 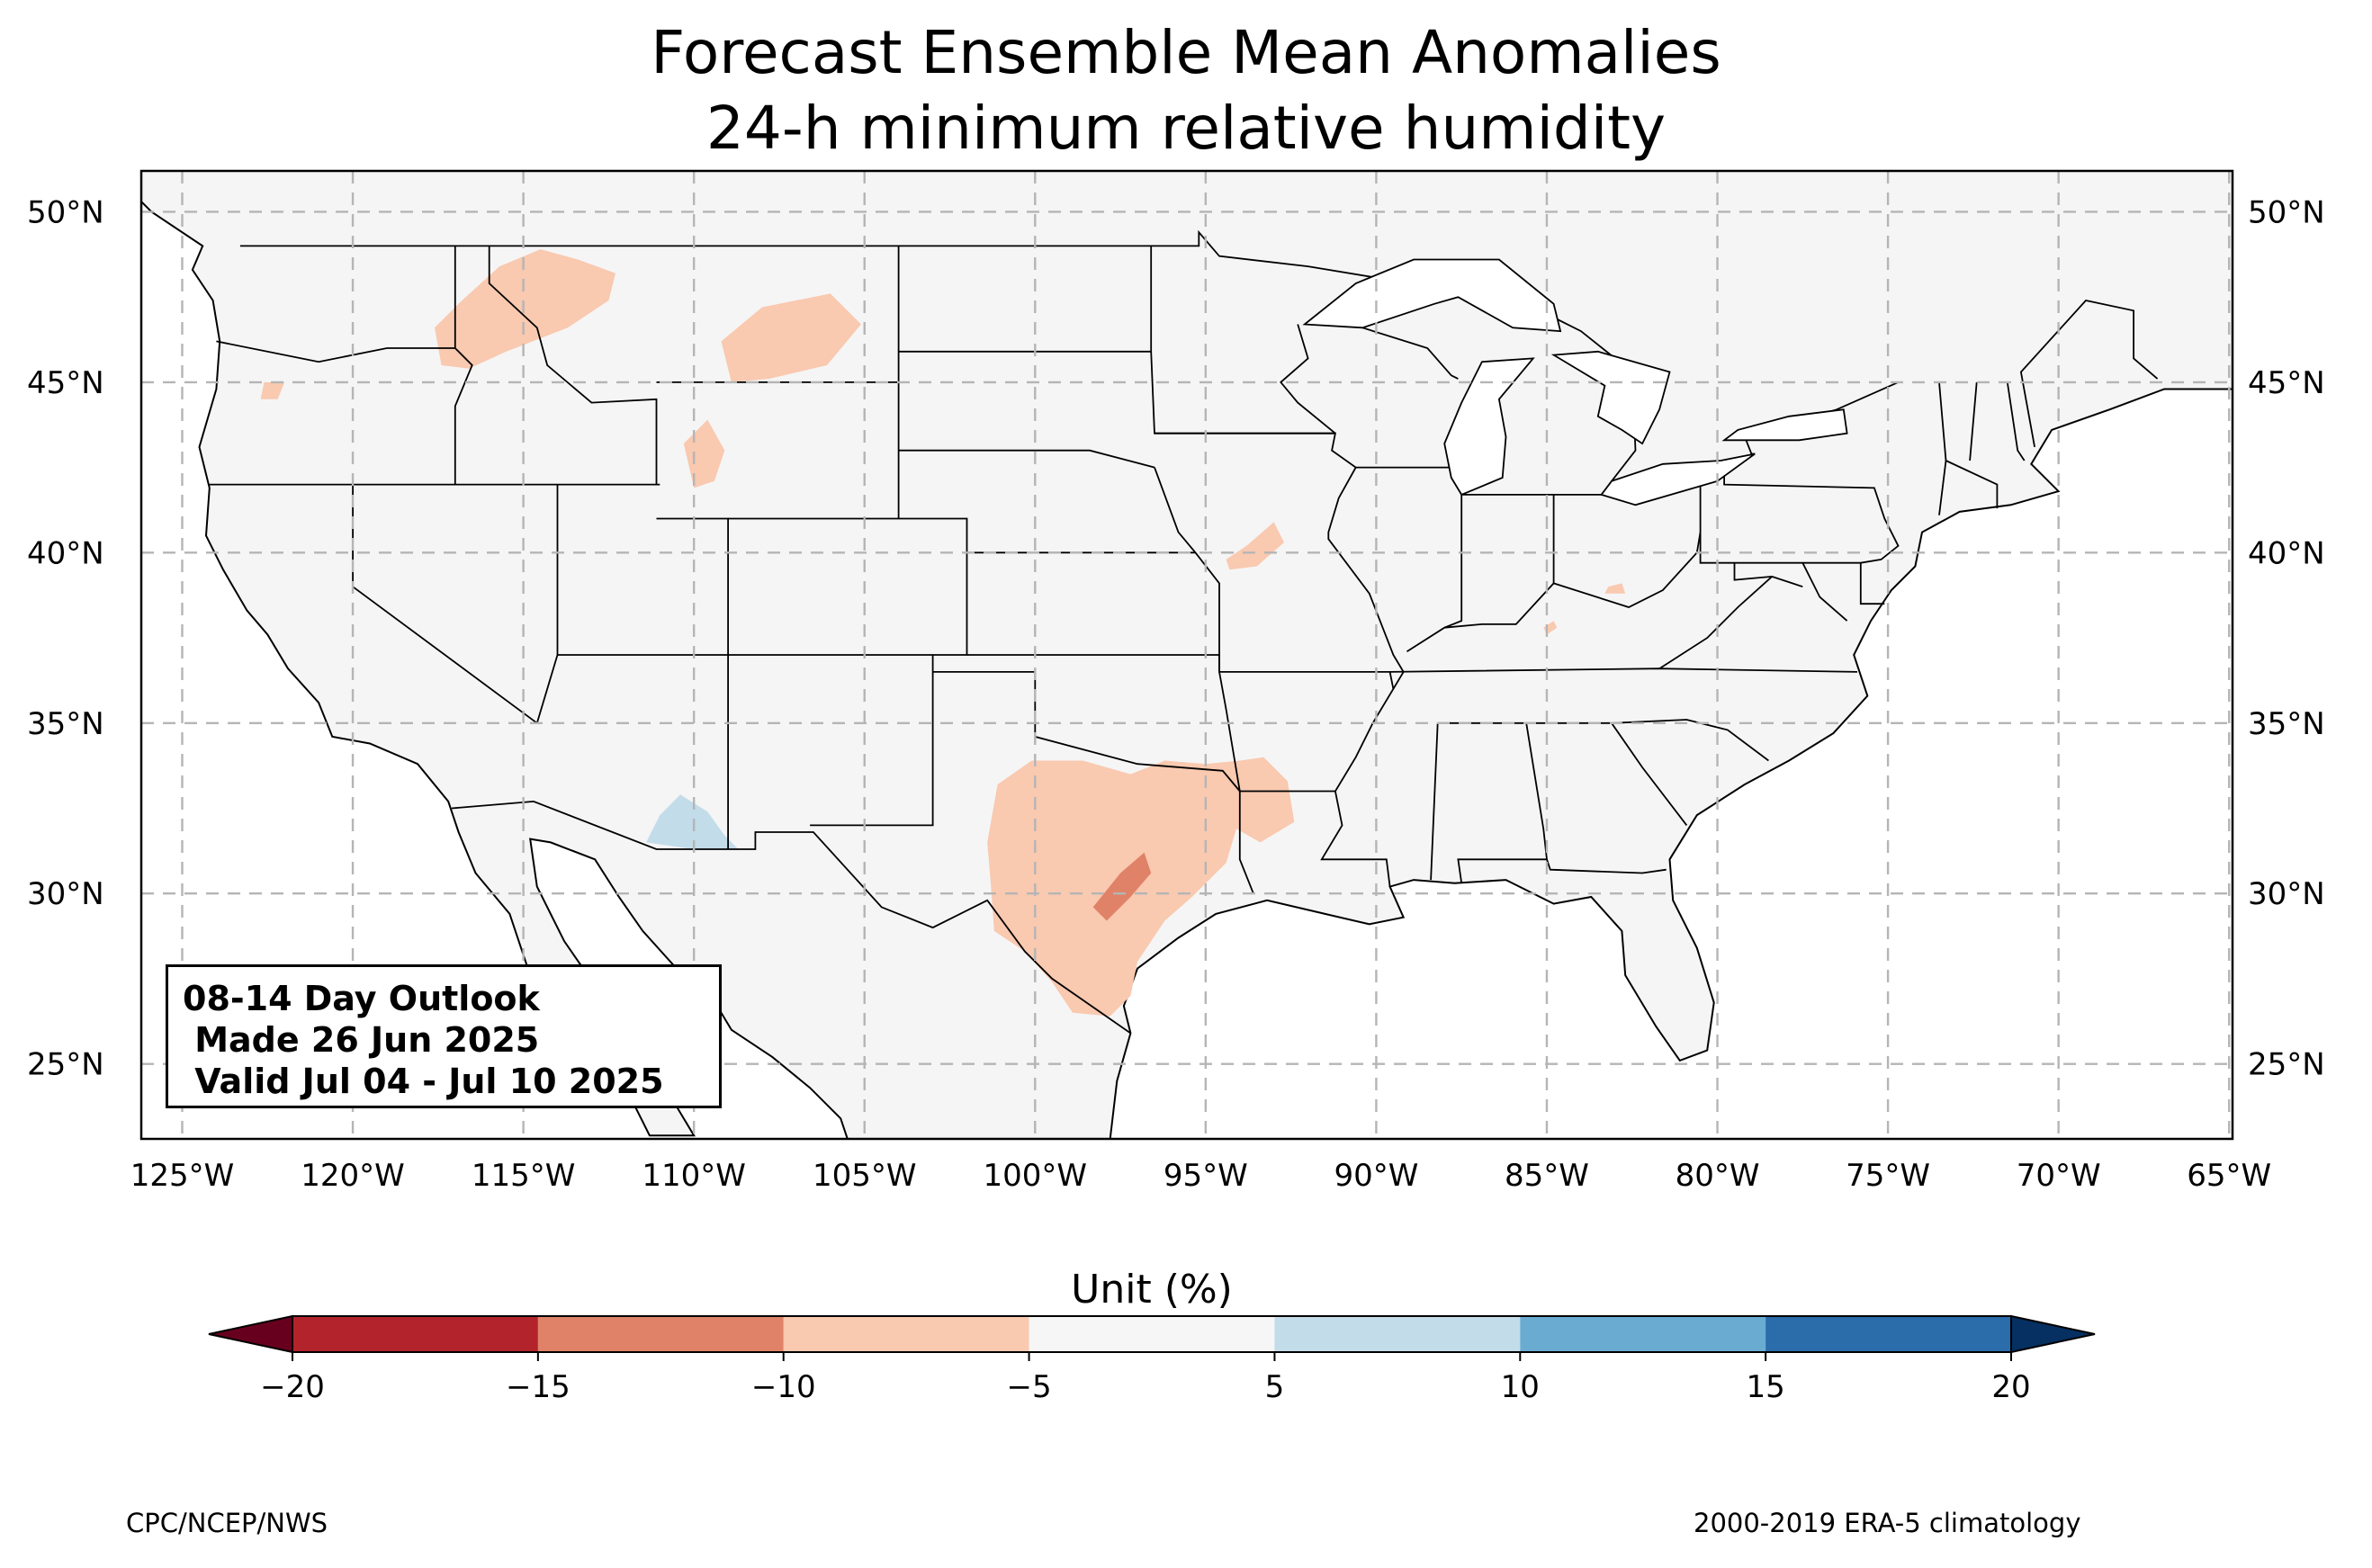 What do you see at coordinates (2010, 1387) in the screenshot?
I see `colorbar-tick-label: 20` at bounding box center [2010, 1387].